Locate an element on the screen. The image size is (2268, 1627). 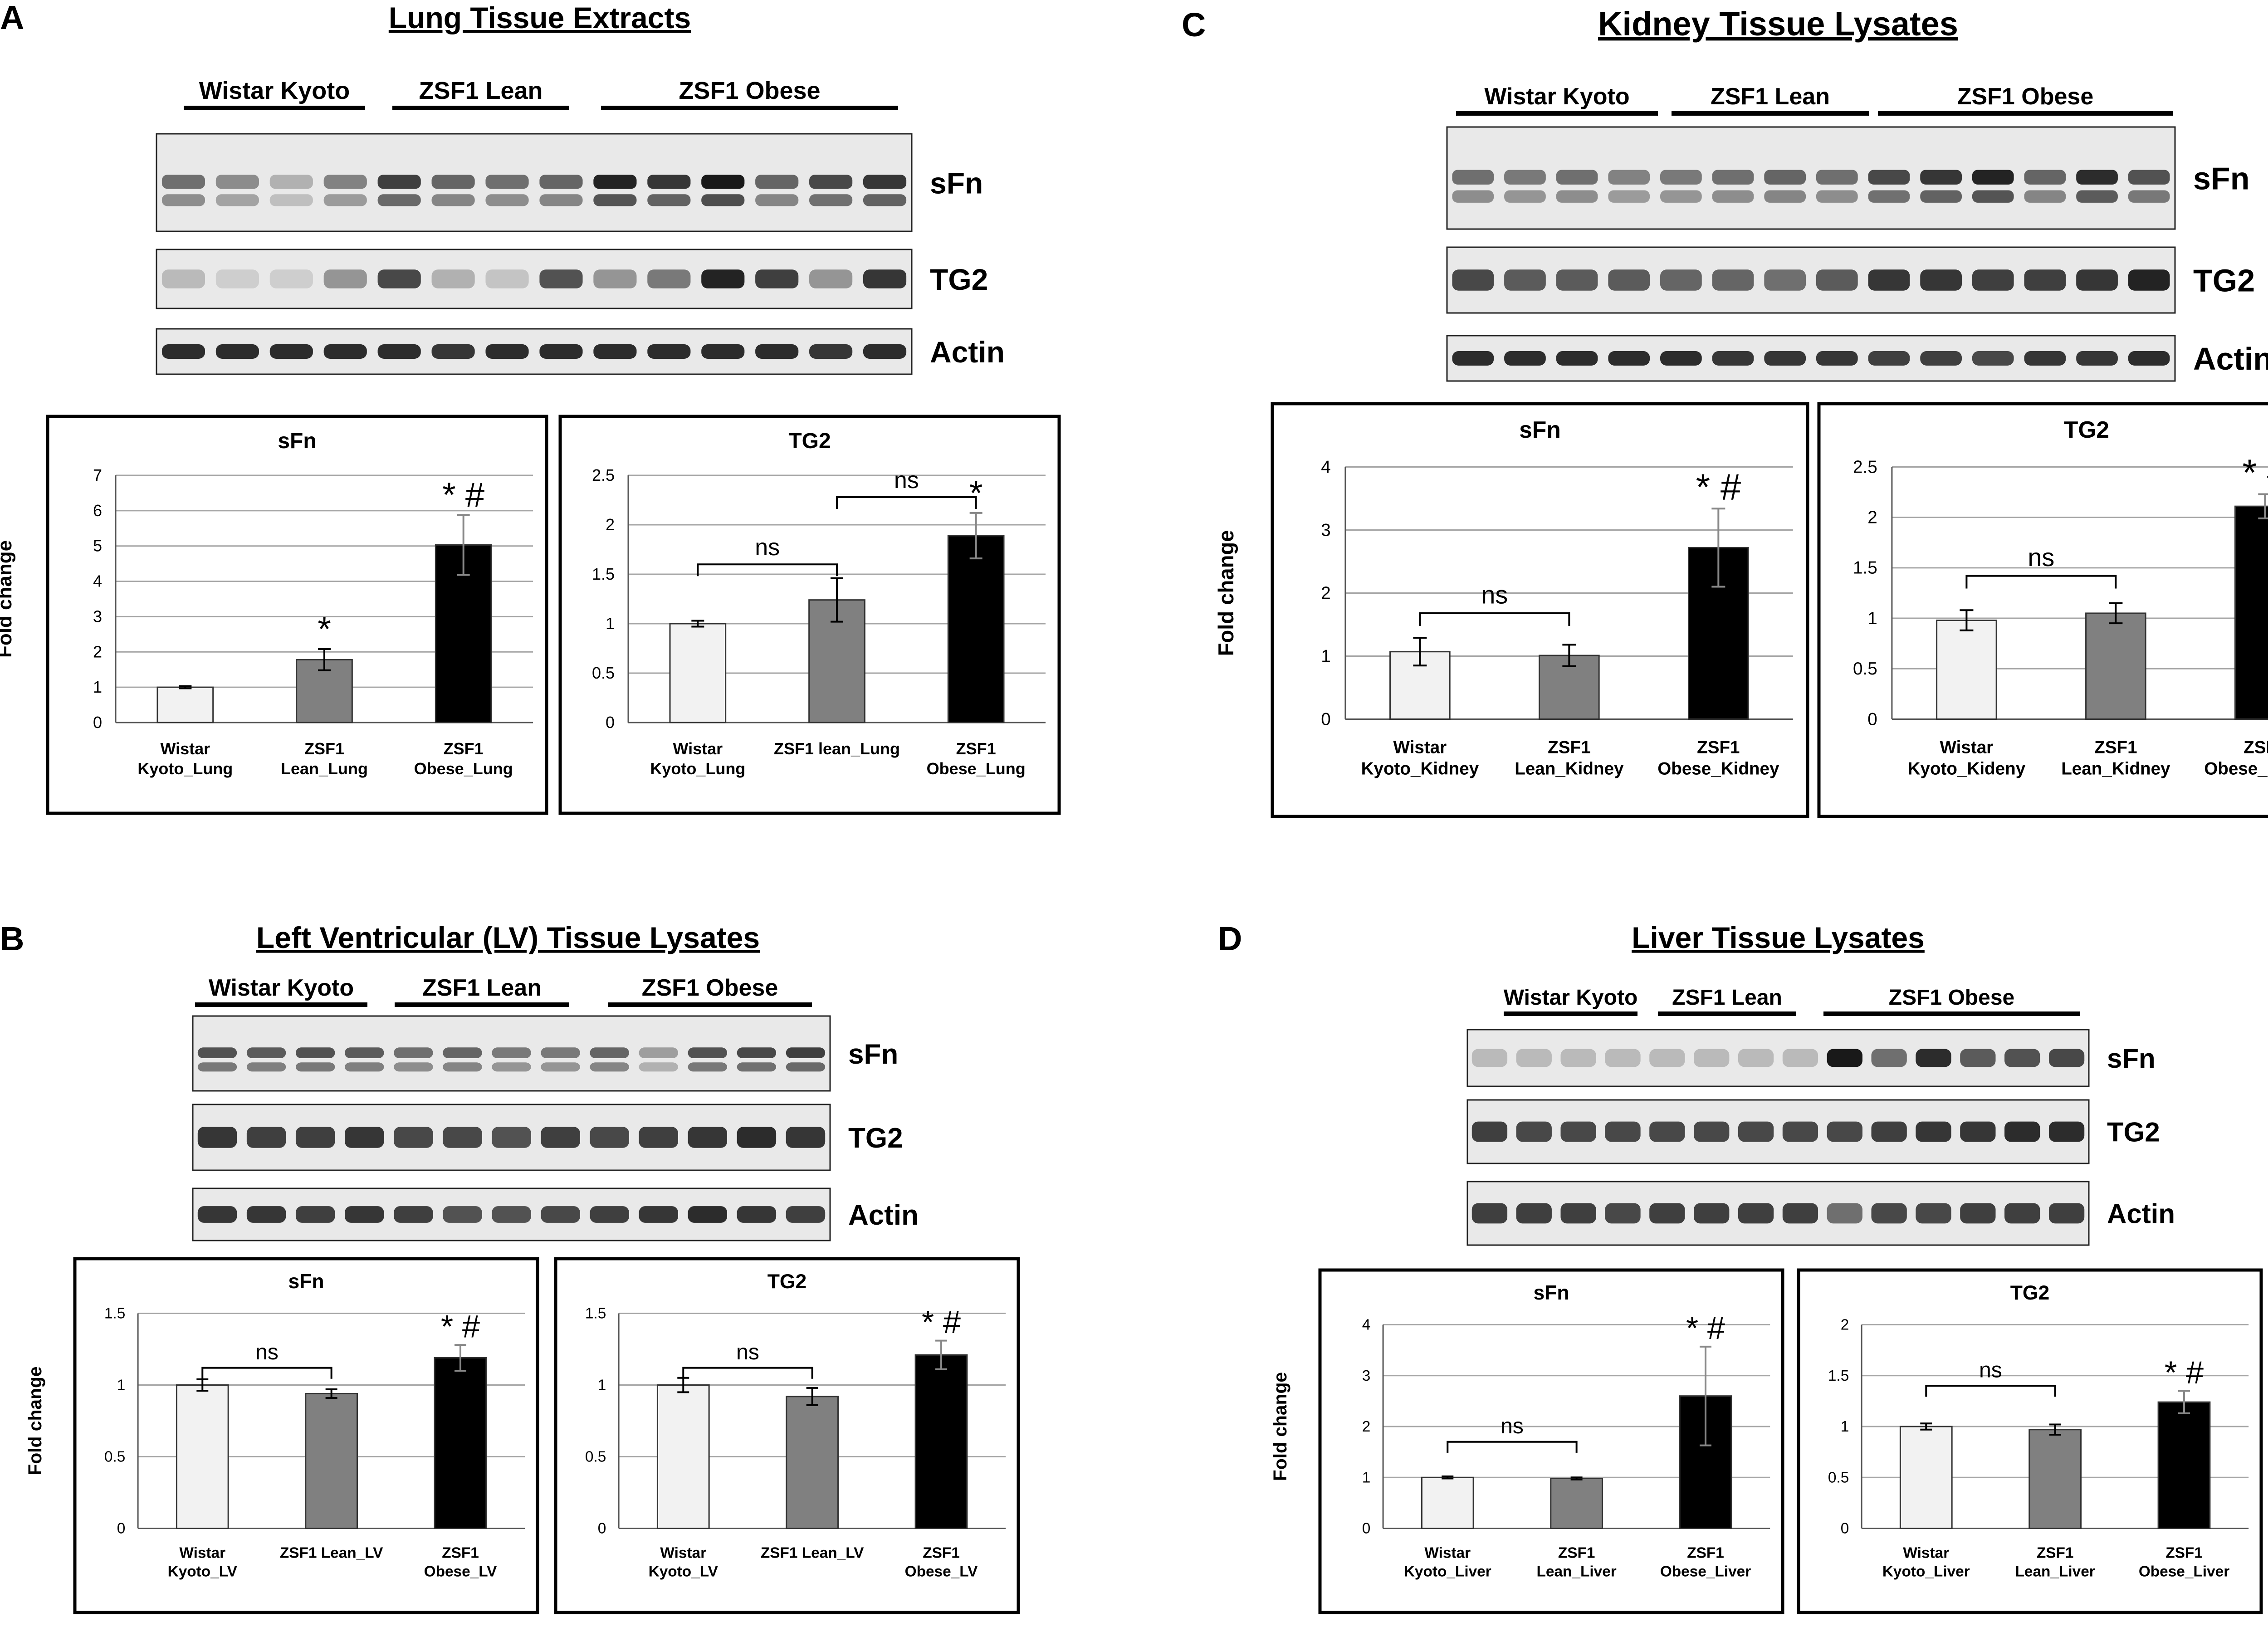
blot-label: TG2 is located at coordinates (875, 1138).